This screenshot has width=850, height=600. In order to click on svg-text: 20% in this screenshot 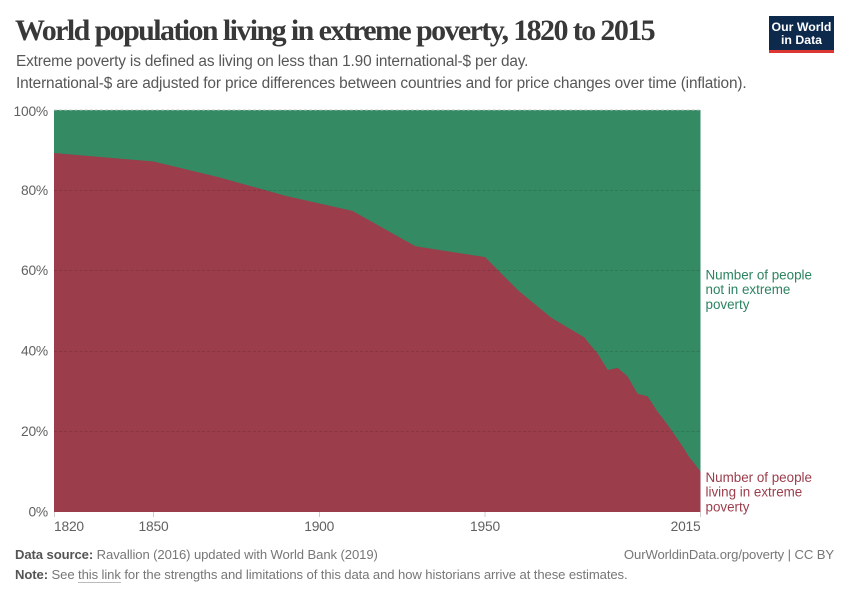, I will do `click(34, 431)`.